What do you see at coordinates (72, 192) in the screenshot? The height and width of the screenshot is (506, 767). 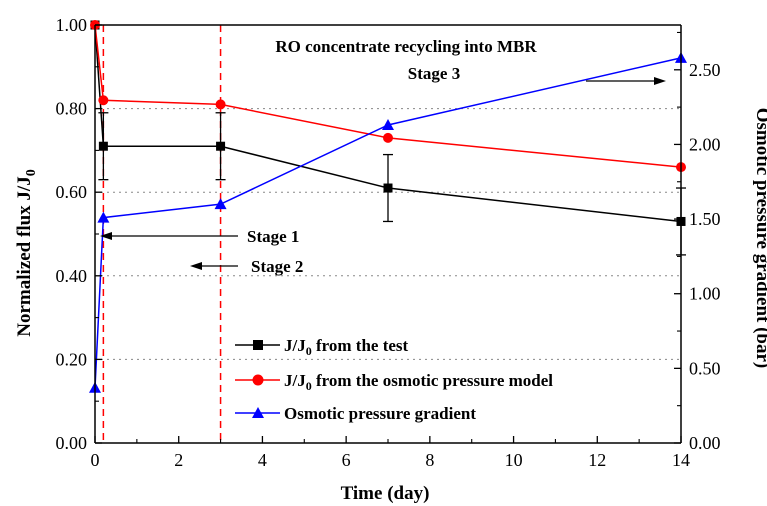 I see `y-left-tick-label: 0.60` at bounding box center [72, 192].